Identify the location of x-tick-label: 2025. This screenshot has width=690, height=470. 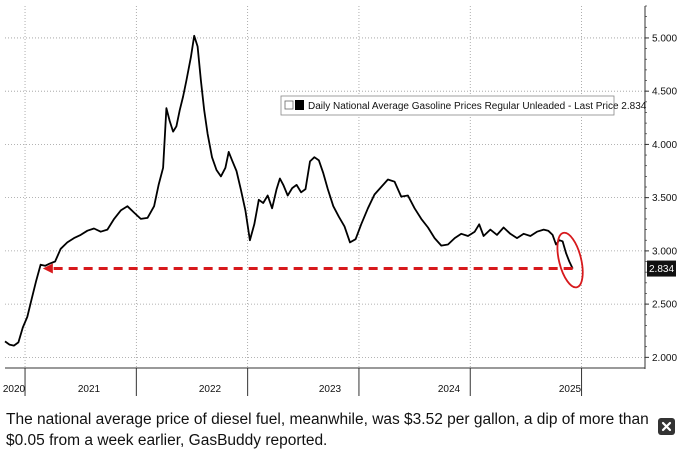
(570, 389).